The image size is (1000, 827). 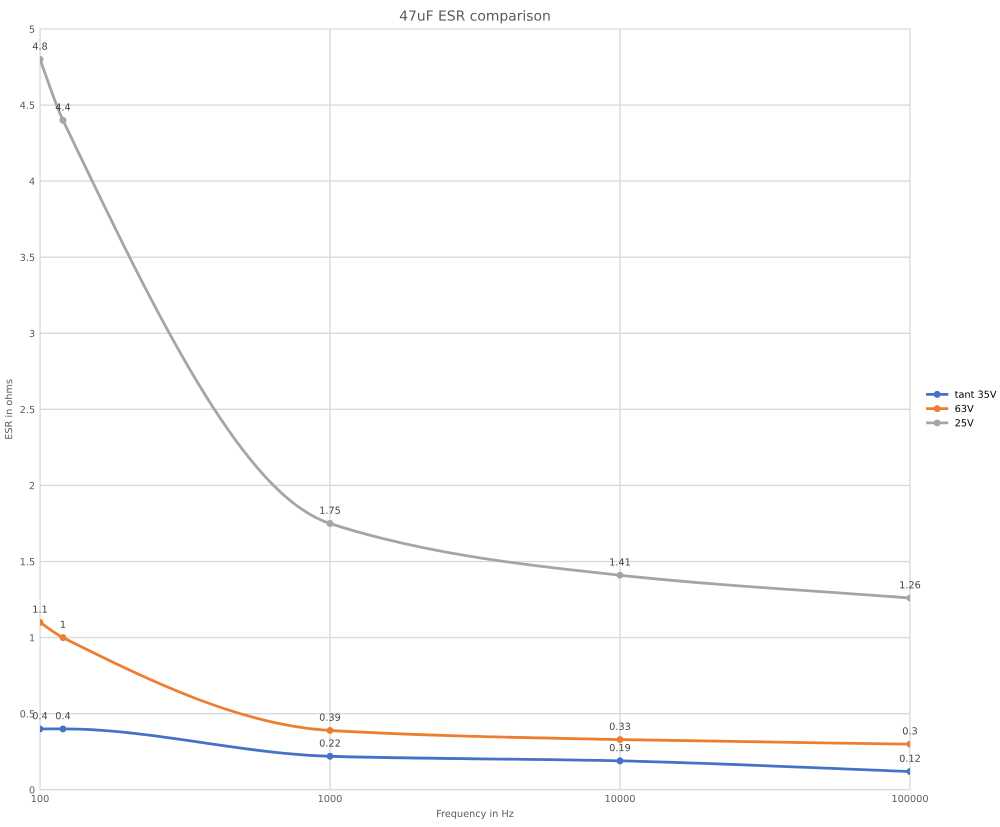 What do you see at coordinates (27, 562) in the screenshot?
I see `y-tick-label: 1.5` at bounding box center [27, 562].